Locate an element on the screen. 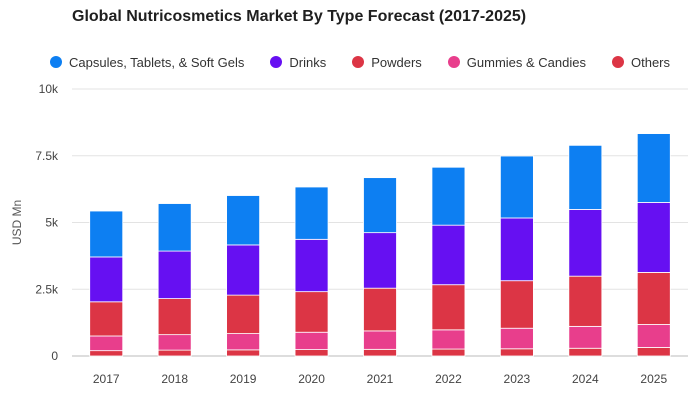 Image resolution: width=700 pixels, height=400 pixels. legend-item-drinks: Drinks is located at coordinates (298, 62).